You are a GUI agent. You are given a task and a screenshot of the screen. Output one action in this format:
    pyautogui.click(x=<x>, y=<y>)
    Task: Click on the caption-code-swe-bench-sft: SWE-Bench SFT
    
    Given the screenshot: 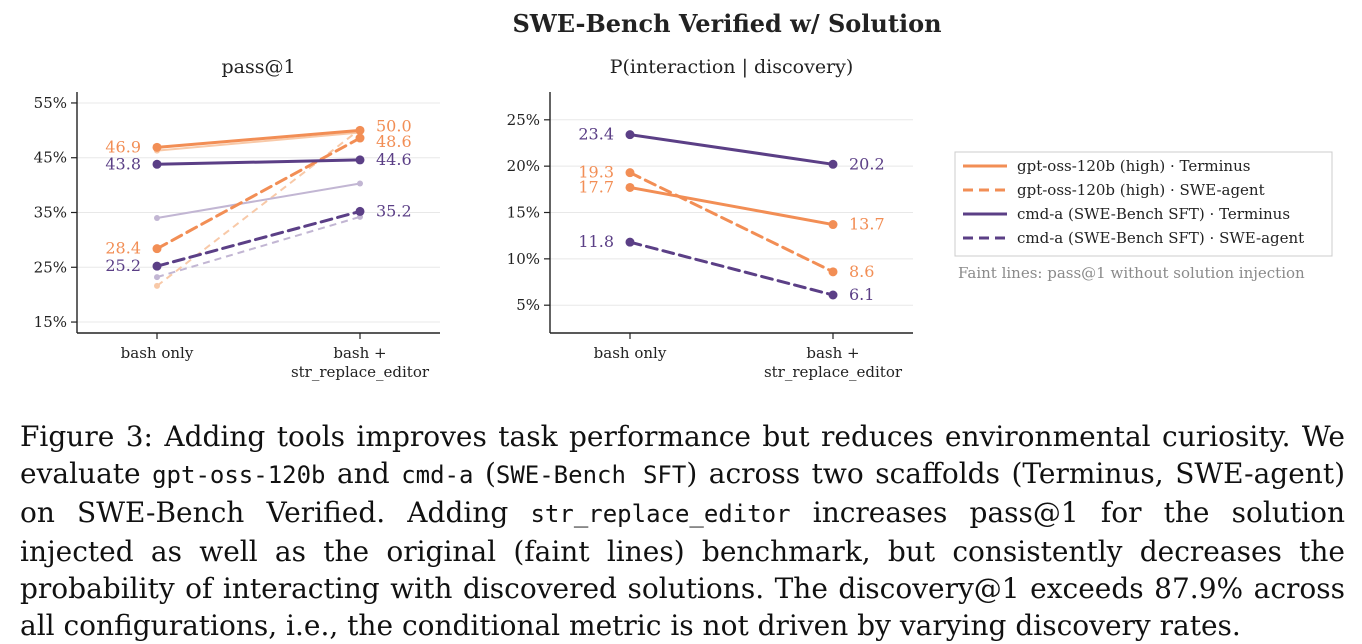 What is the action you would take?
    pyautogui.click(x=591, y=475)
    